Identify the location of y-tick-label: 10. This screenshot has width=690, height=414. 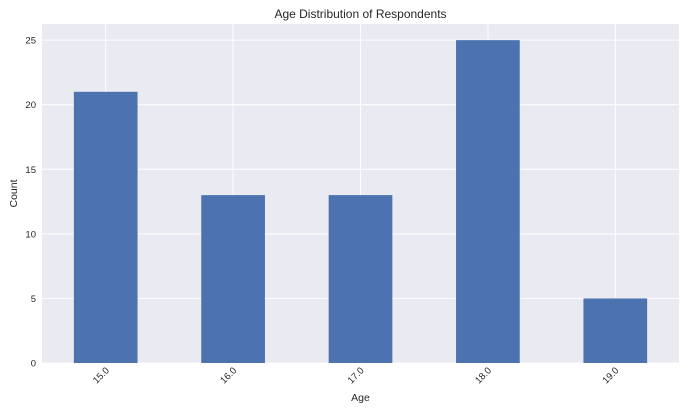
(30, 234).